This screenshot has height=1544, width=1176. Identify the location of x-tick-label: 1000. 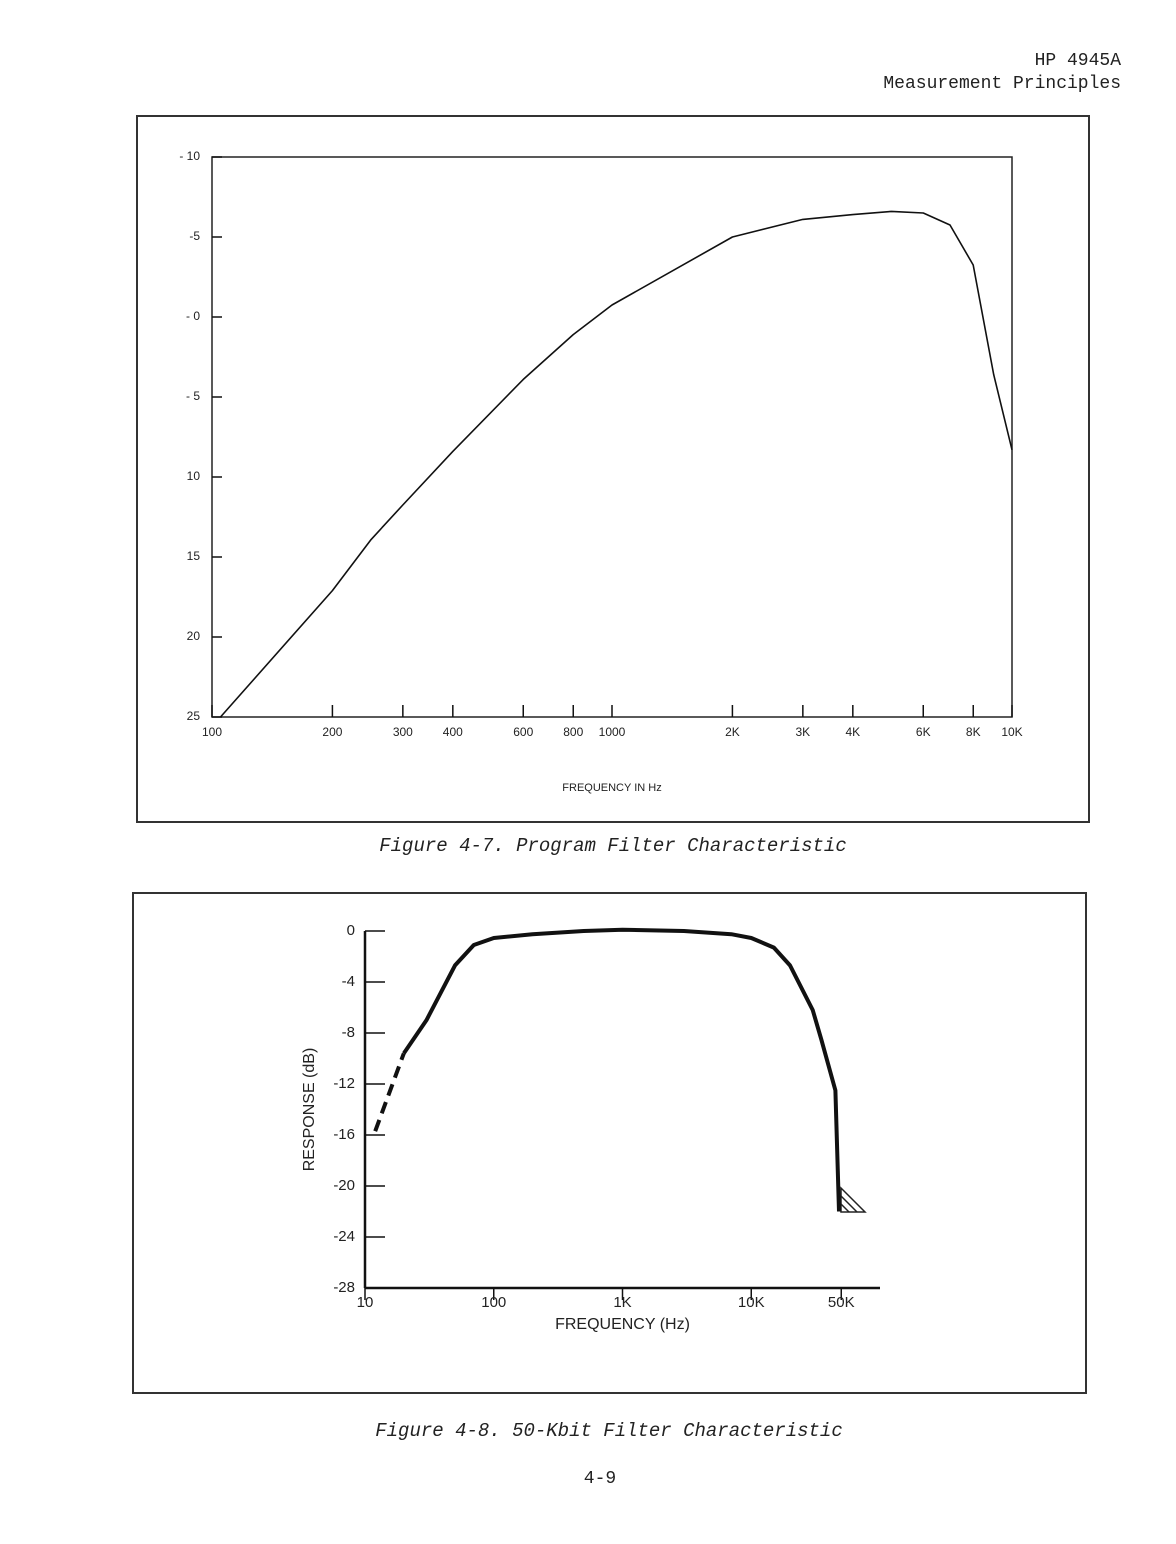
(612, 732).